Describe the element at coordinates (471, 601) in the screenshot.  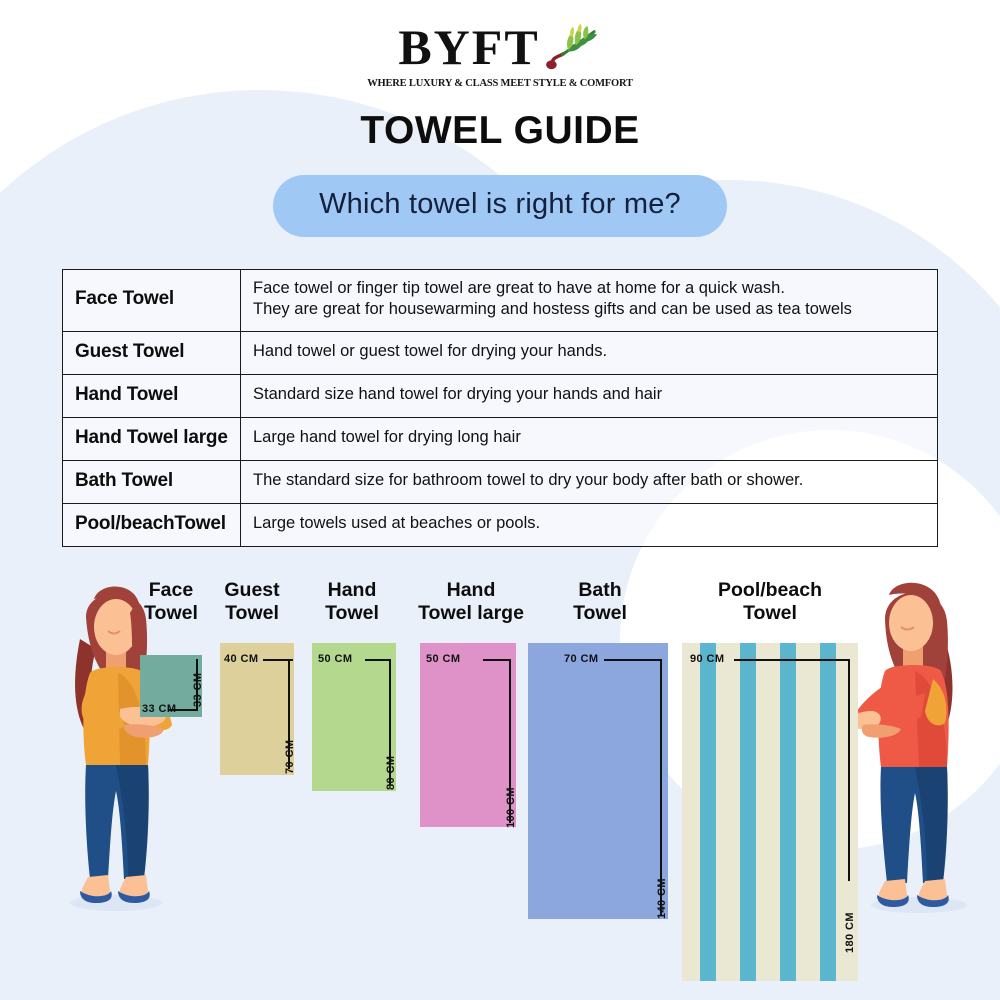
I see `towel-label-hand-large: Hand Towel large` at that location.